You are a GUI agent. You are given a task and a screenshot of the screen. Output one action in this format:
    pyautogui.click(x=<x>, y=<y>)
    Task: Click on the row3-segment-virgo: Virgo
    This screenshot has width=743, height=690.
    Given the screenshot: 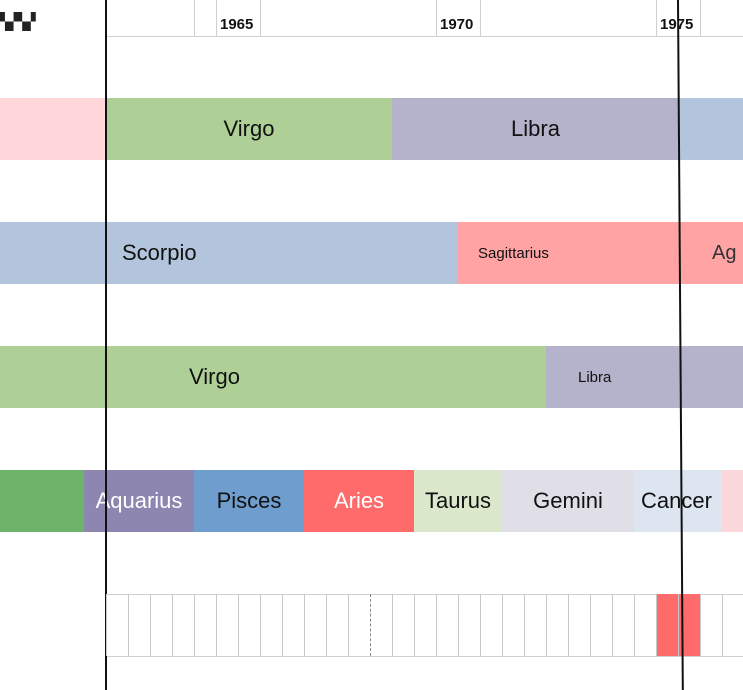 What is the action you would take?
    pyautogui.click(x=326, y=377)
    